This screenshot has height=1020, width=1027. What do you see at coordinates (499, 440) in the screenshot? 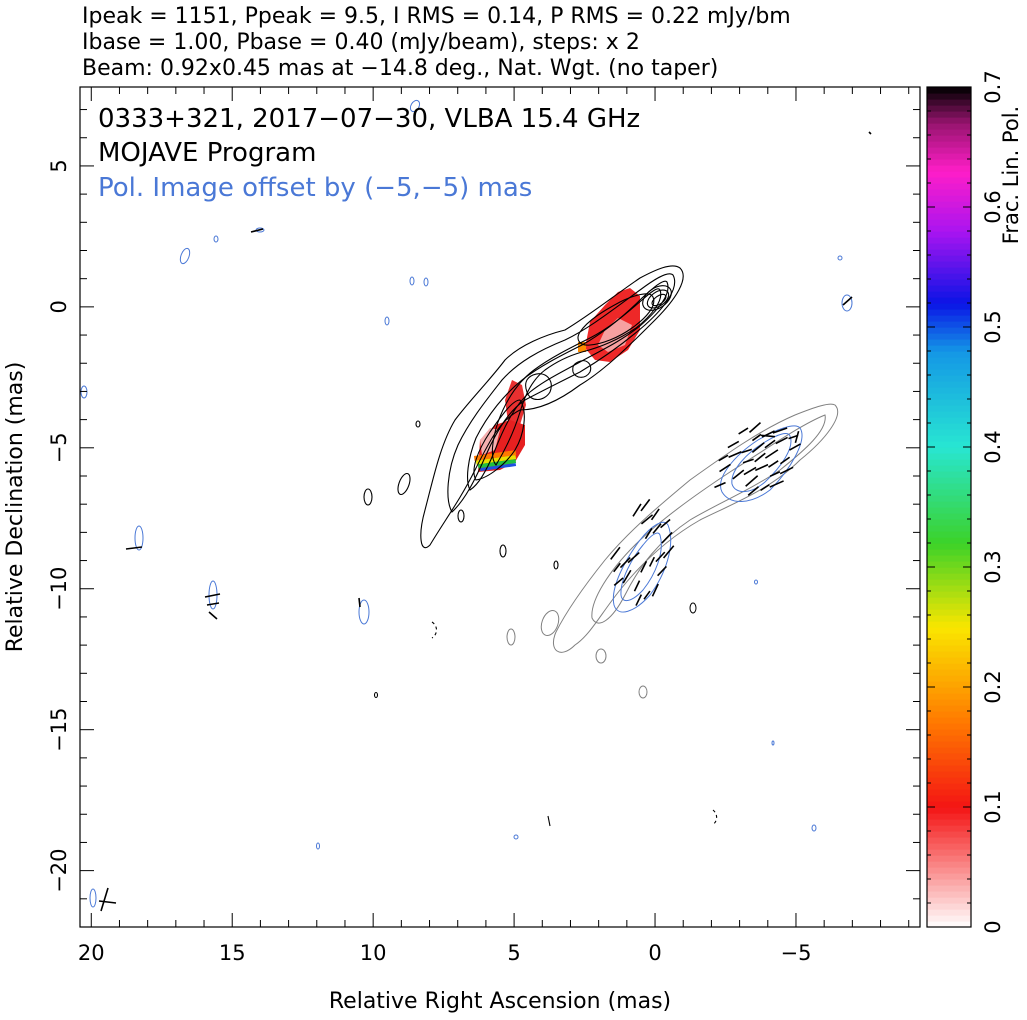
I see `contour-lower-inner` at bounding box center [499, 440].